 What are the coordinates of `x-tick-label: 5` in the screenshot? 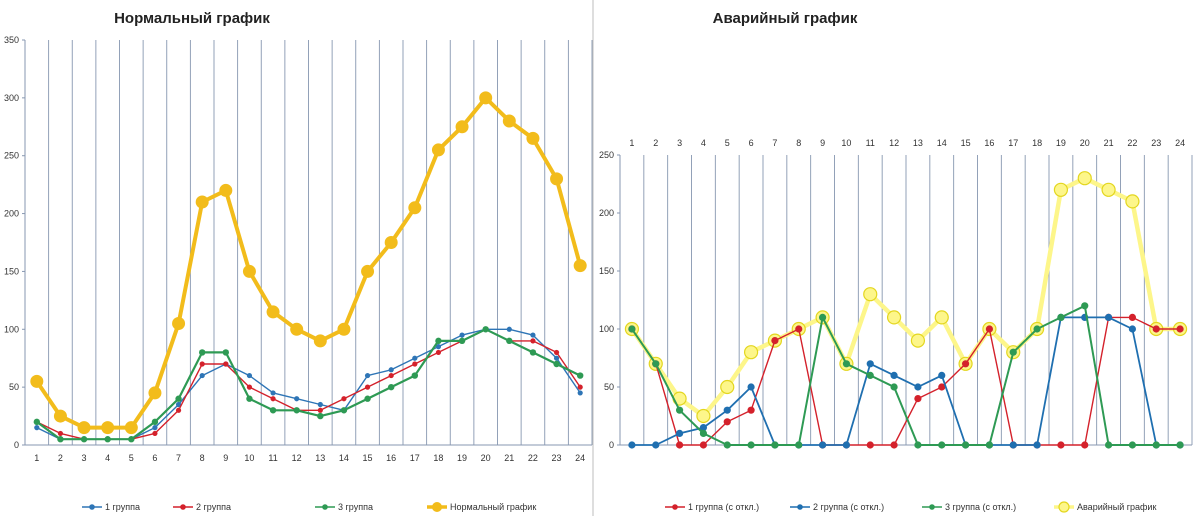 It's located at (727, 143).